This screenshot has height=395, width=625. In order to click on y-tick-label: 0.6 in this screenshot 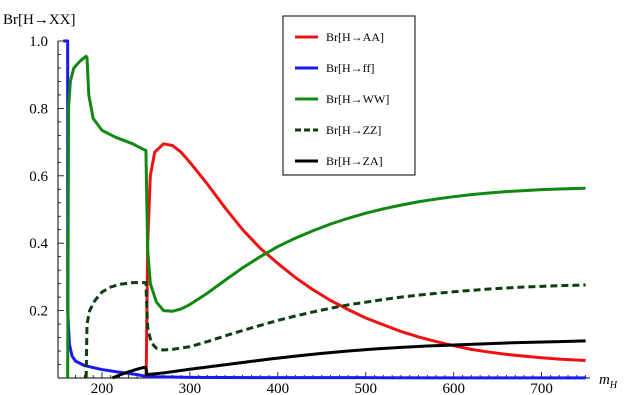, I will do `click(38, 177)`.